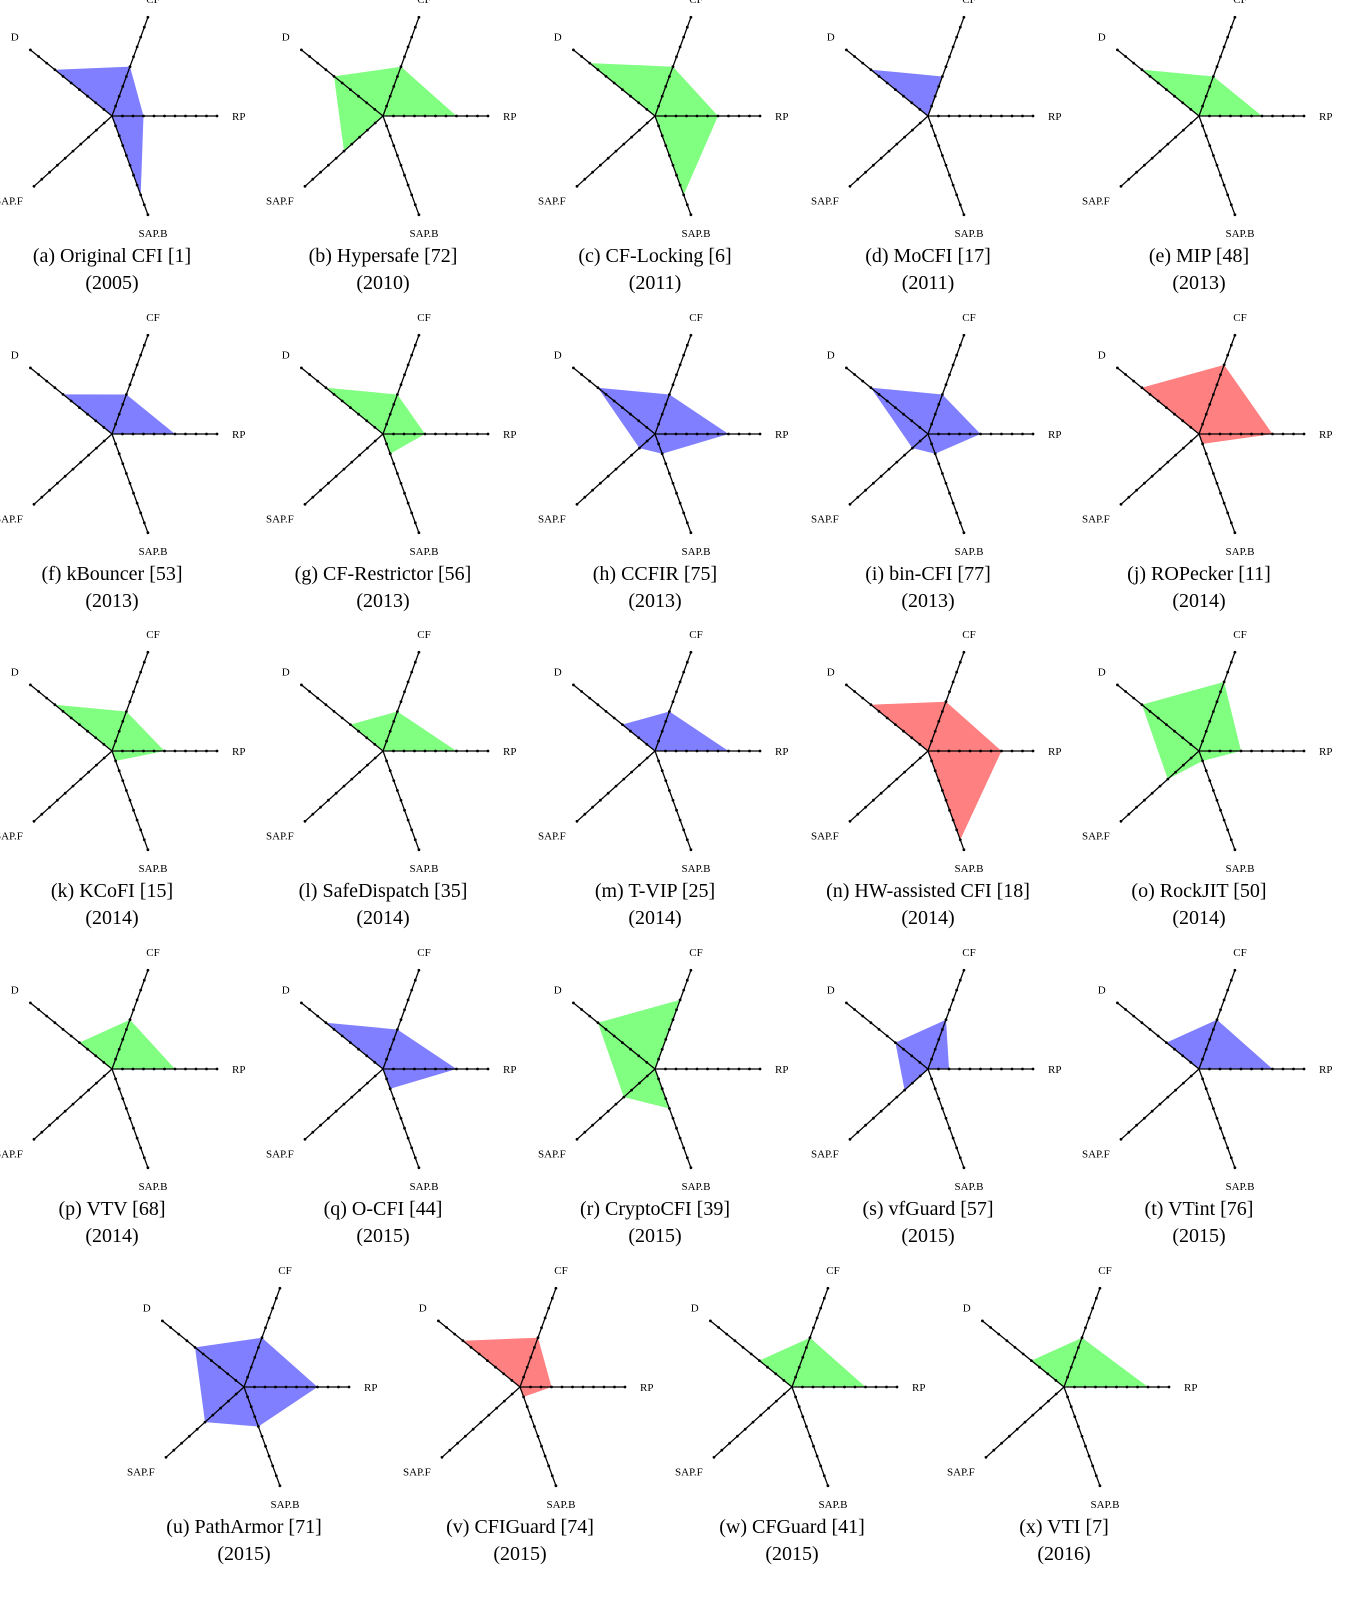 This screenshot has width=1359, height=1604. What do you see at coordinates (655, 891) in the screenshot?
I see `panel-caption: (m) T-VIP [25]` at bounding box center [655, 891].